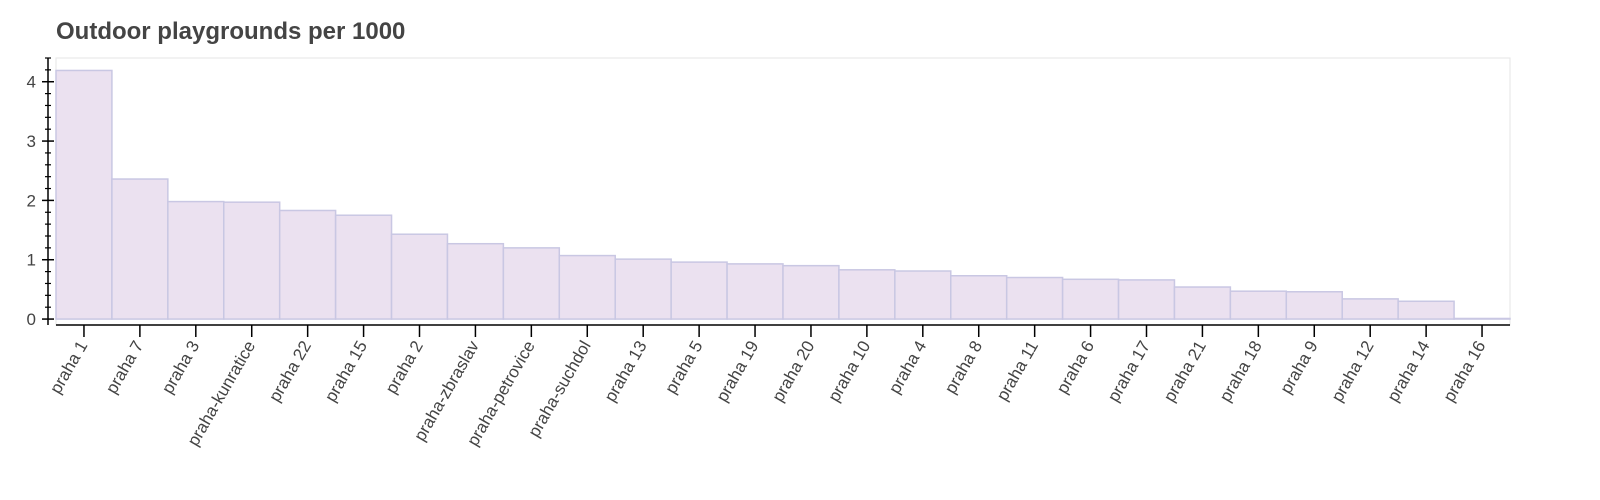  What do you see at coordinates (1409, 372) in the screenshot?
I see `x-tick-label: praha 14` at bounding box center [1409, 372].